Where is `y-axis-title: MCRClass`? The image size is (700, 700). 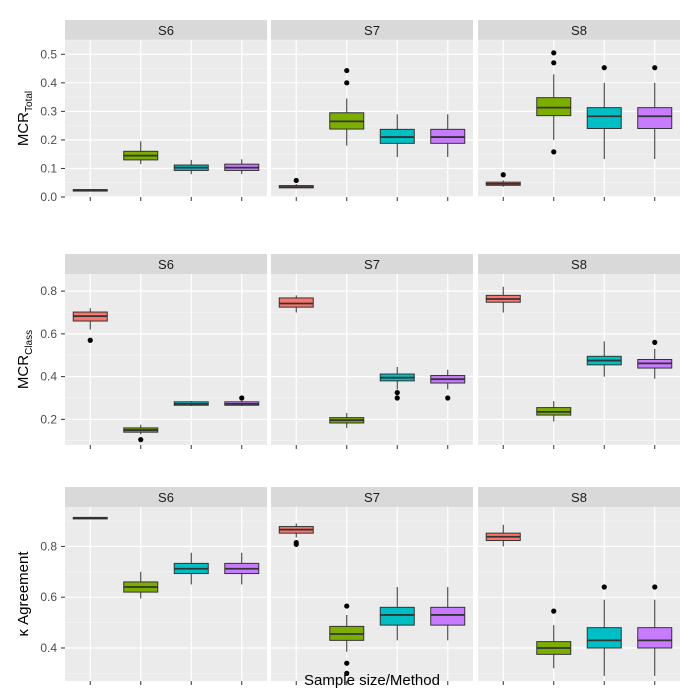 y-axis-title: MCRClass is located at coordinates (25, 359).